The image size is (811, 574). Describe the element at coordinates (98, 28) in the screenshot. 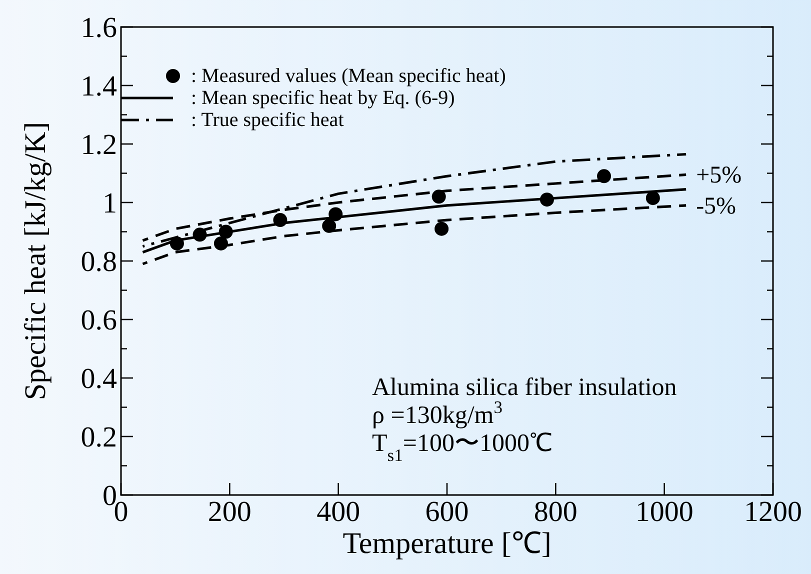

I see `y-tick-label: 1.6` at that location.